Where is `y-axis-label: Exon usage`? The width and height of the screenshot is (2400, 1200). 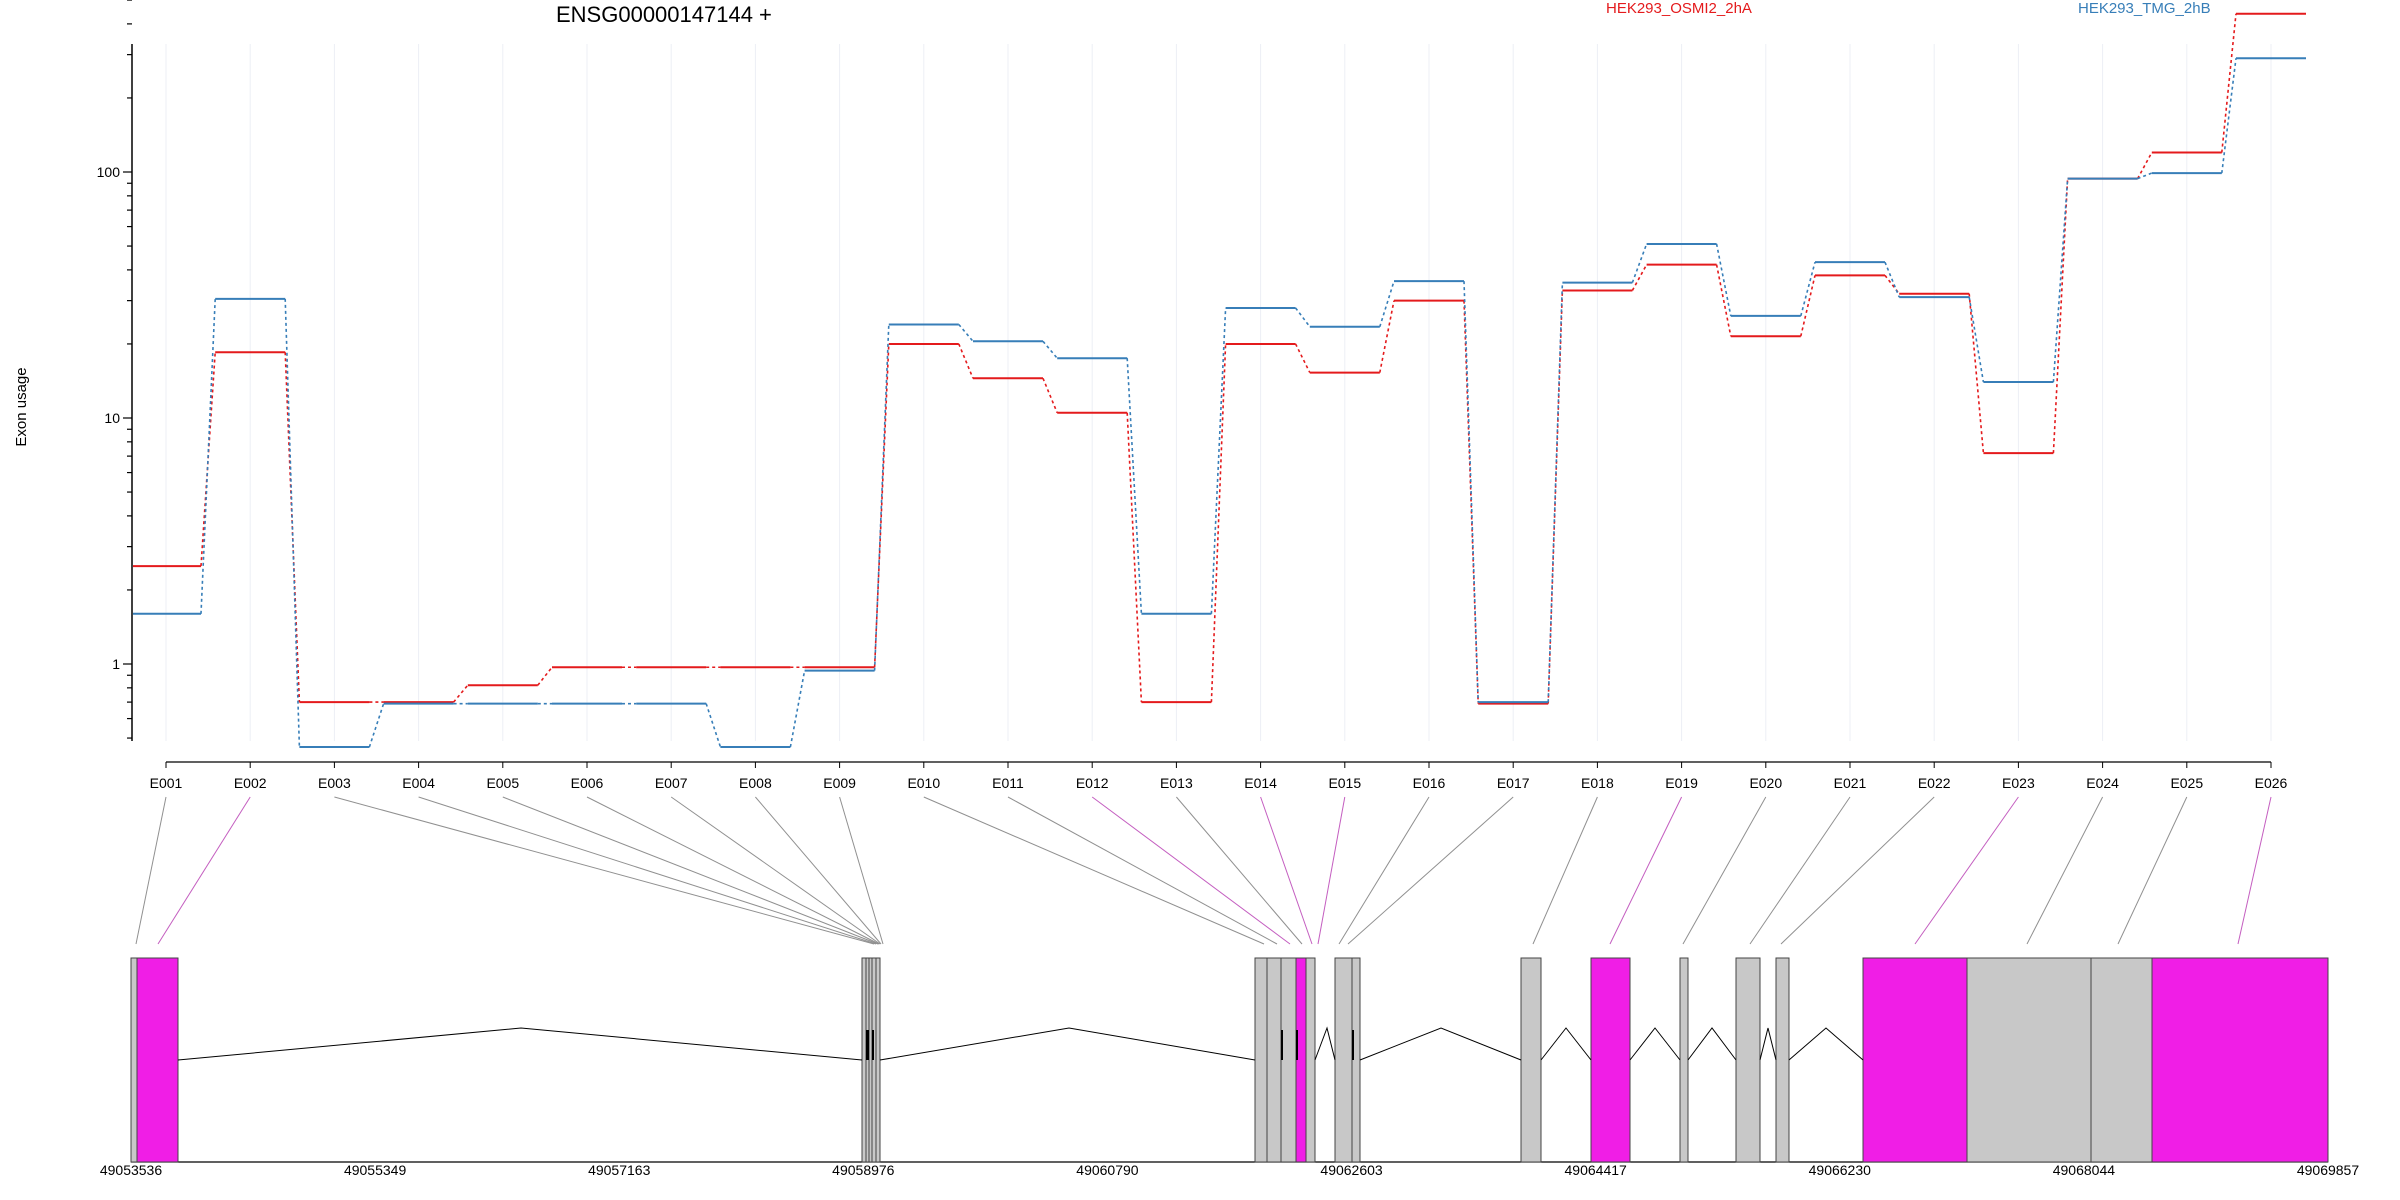 y-axis-label: Exon usage is located at coordinates (21, 406).